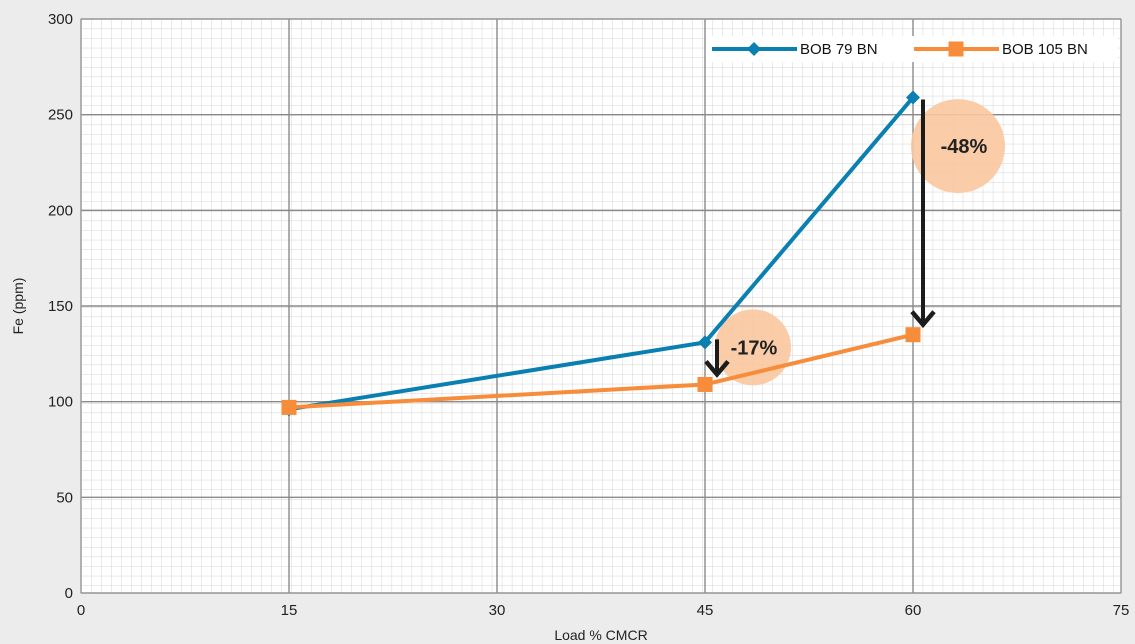  I want to click on legend-marker-diamond, so click(754, 49).